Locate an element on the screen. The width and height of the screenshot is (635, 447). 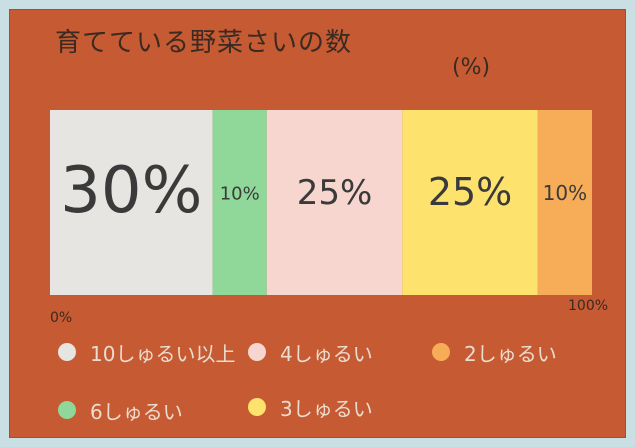
legend-item-2: 2しゅるい is located at coordinates (494, 352).